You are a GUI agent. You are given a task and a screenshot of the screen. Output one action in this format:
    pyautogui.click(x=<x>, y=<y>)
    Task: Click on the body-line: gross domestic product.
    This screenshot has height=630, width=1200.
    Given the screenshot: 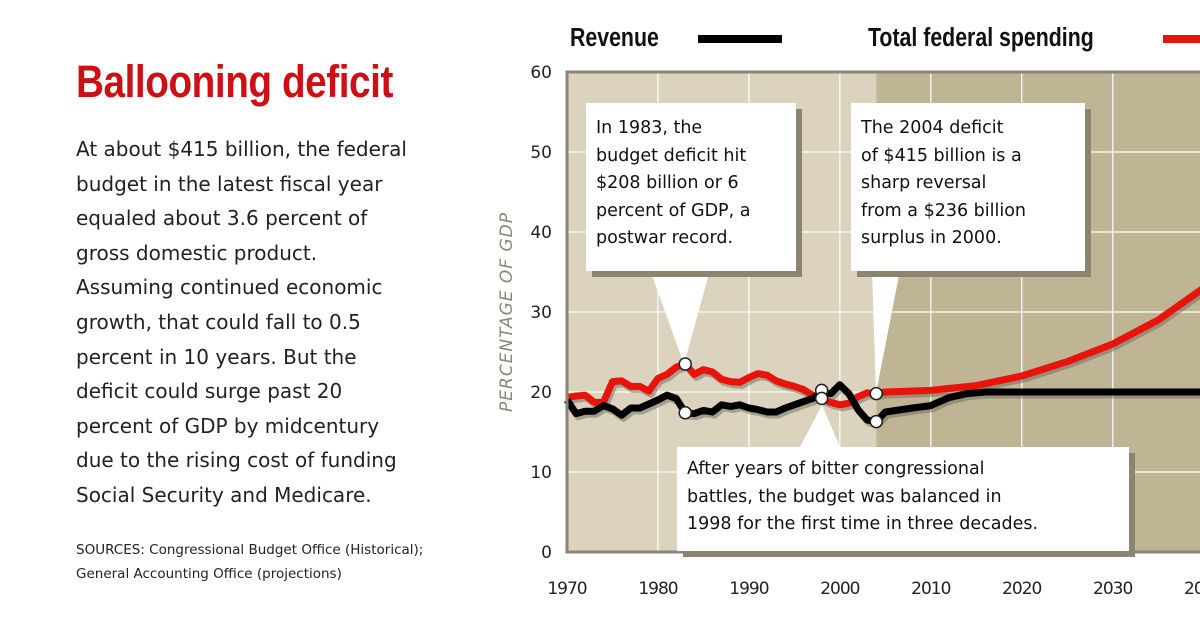 What is the action you would take?
    pyautogui.click(x=197, y=252)
    